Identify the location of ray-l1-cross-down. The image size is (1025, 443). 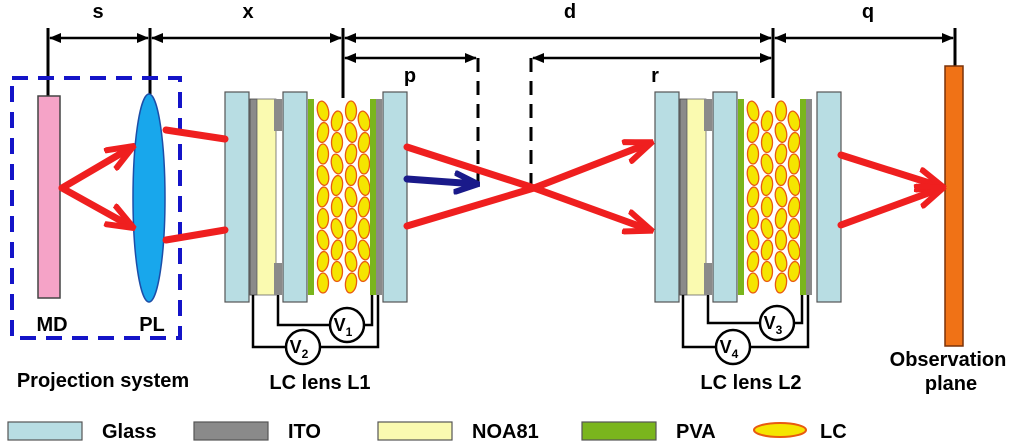
(470, 167).